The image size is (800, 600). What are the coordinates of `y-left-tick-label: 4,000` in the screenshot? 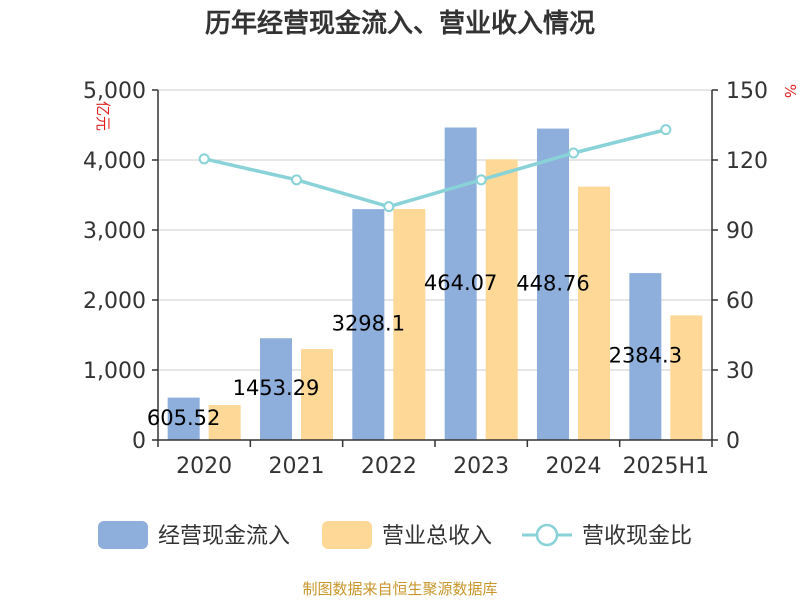 It's located at (114, 161).